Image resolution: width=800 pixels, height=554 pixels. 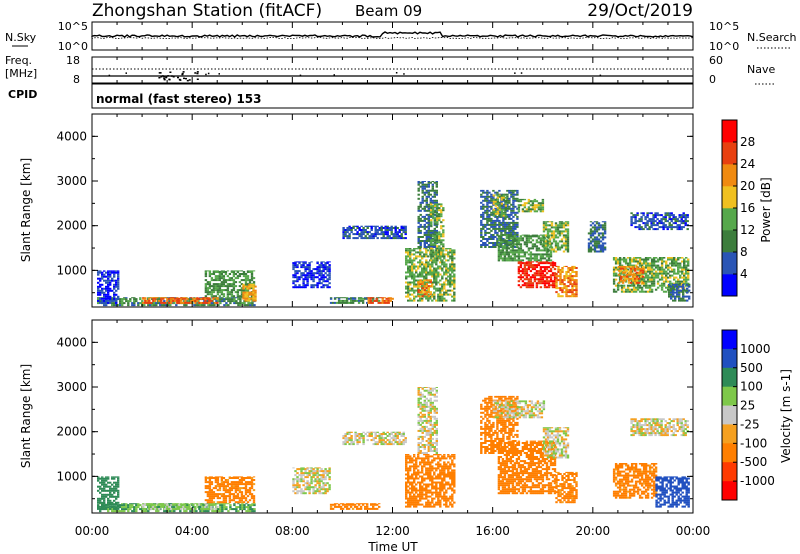 What do you see at coordinates (600, 75) in the screenshot?
I see `freq-dot` at bounding box center [600, 75].